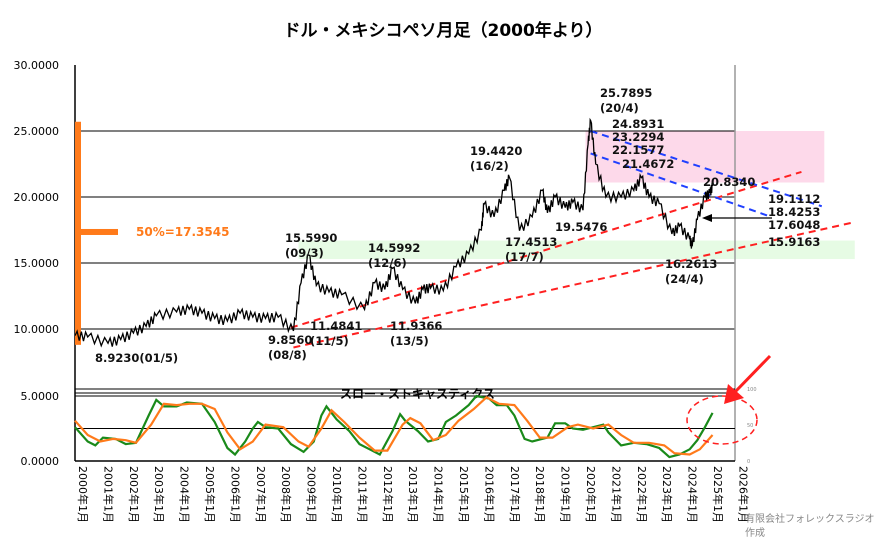 Image resolution: width=886 pixels, height=554 pixels. Describe the element at coordinates (37, 263) in the screenshot. I see `y-tick-label: 15.0000` at that location.